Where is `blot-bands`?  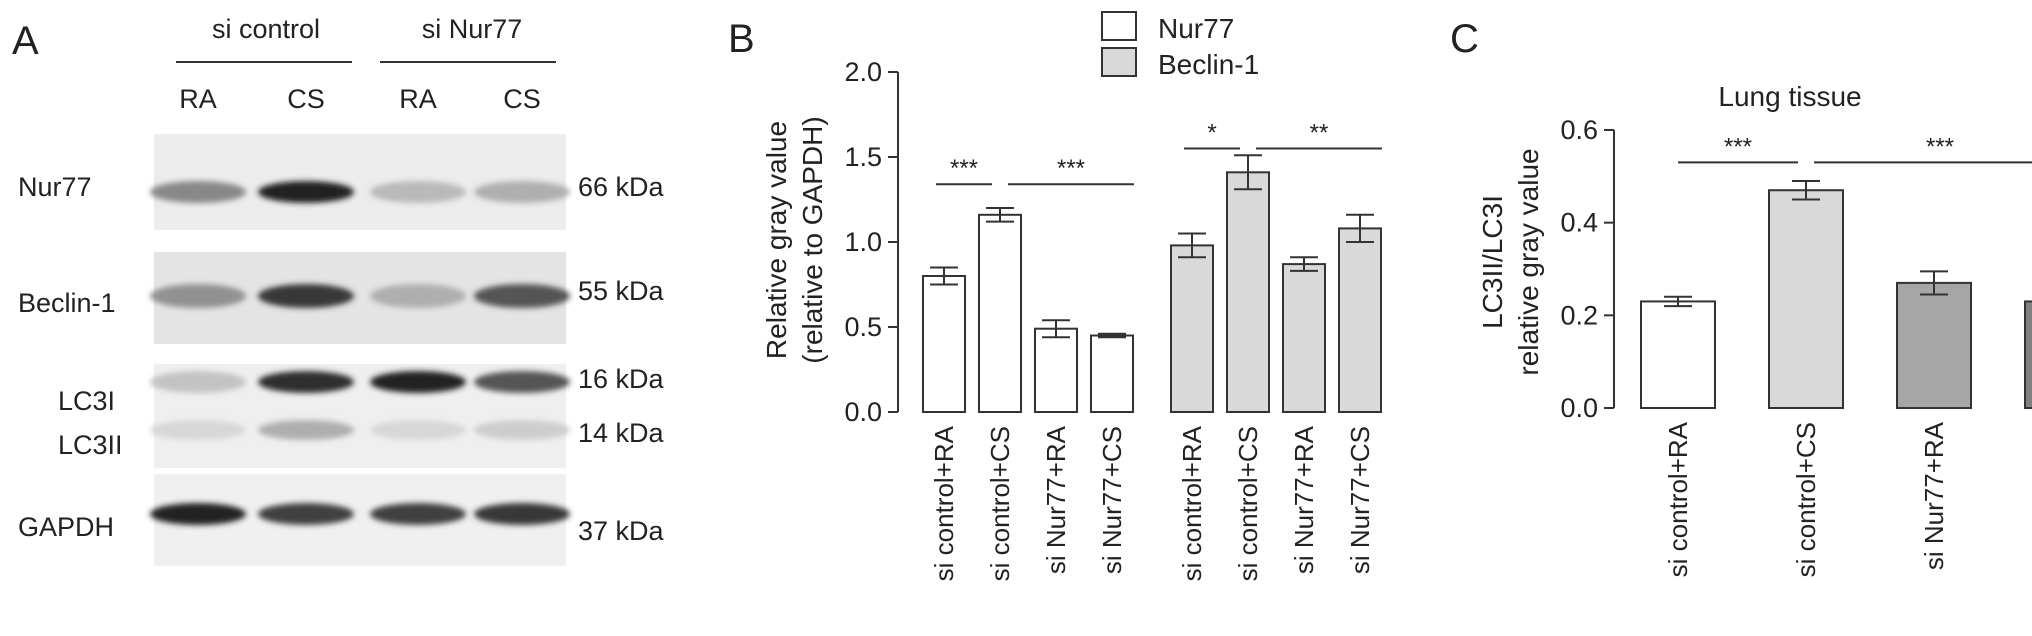
blot-bands is located at coordinates (360, 353).